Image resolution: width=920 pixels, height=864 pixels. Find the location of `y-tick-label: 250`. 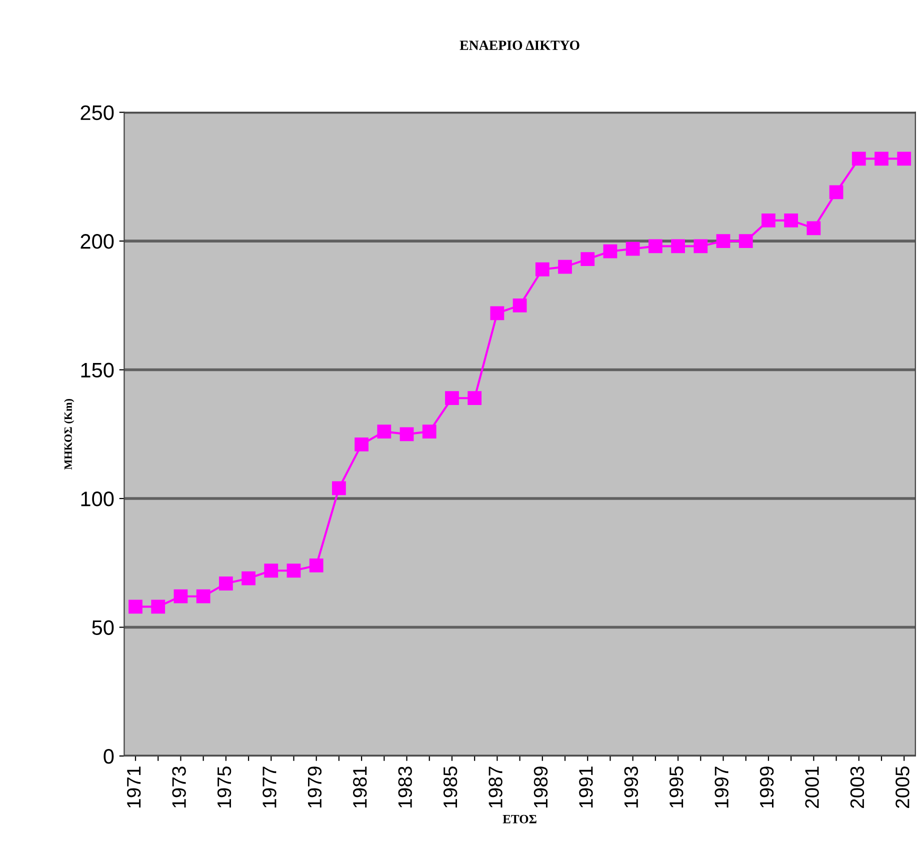

y-tick-label: 250 is located at coordinates (97, 112).